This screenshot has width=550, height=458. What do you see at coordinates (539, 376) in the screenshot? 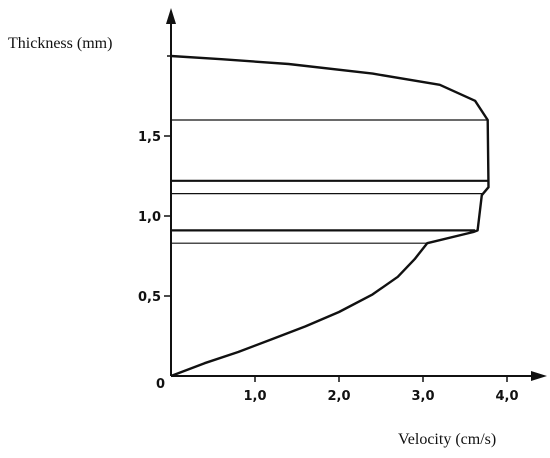
I see `x-axis-arrowhead` at bounding box center [539, 376].